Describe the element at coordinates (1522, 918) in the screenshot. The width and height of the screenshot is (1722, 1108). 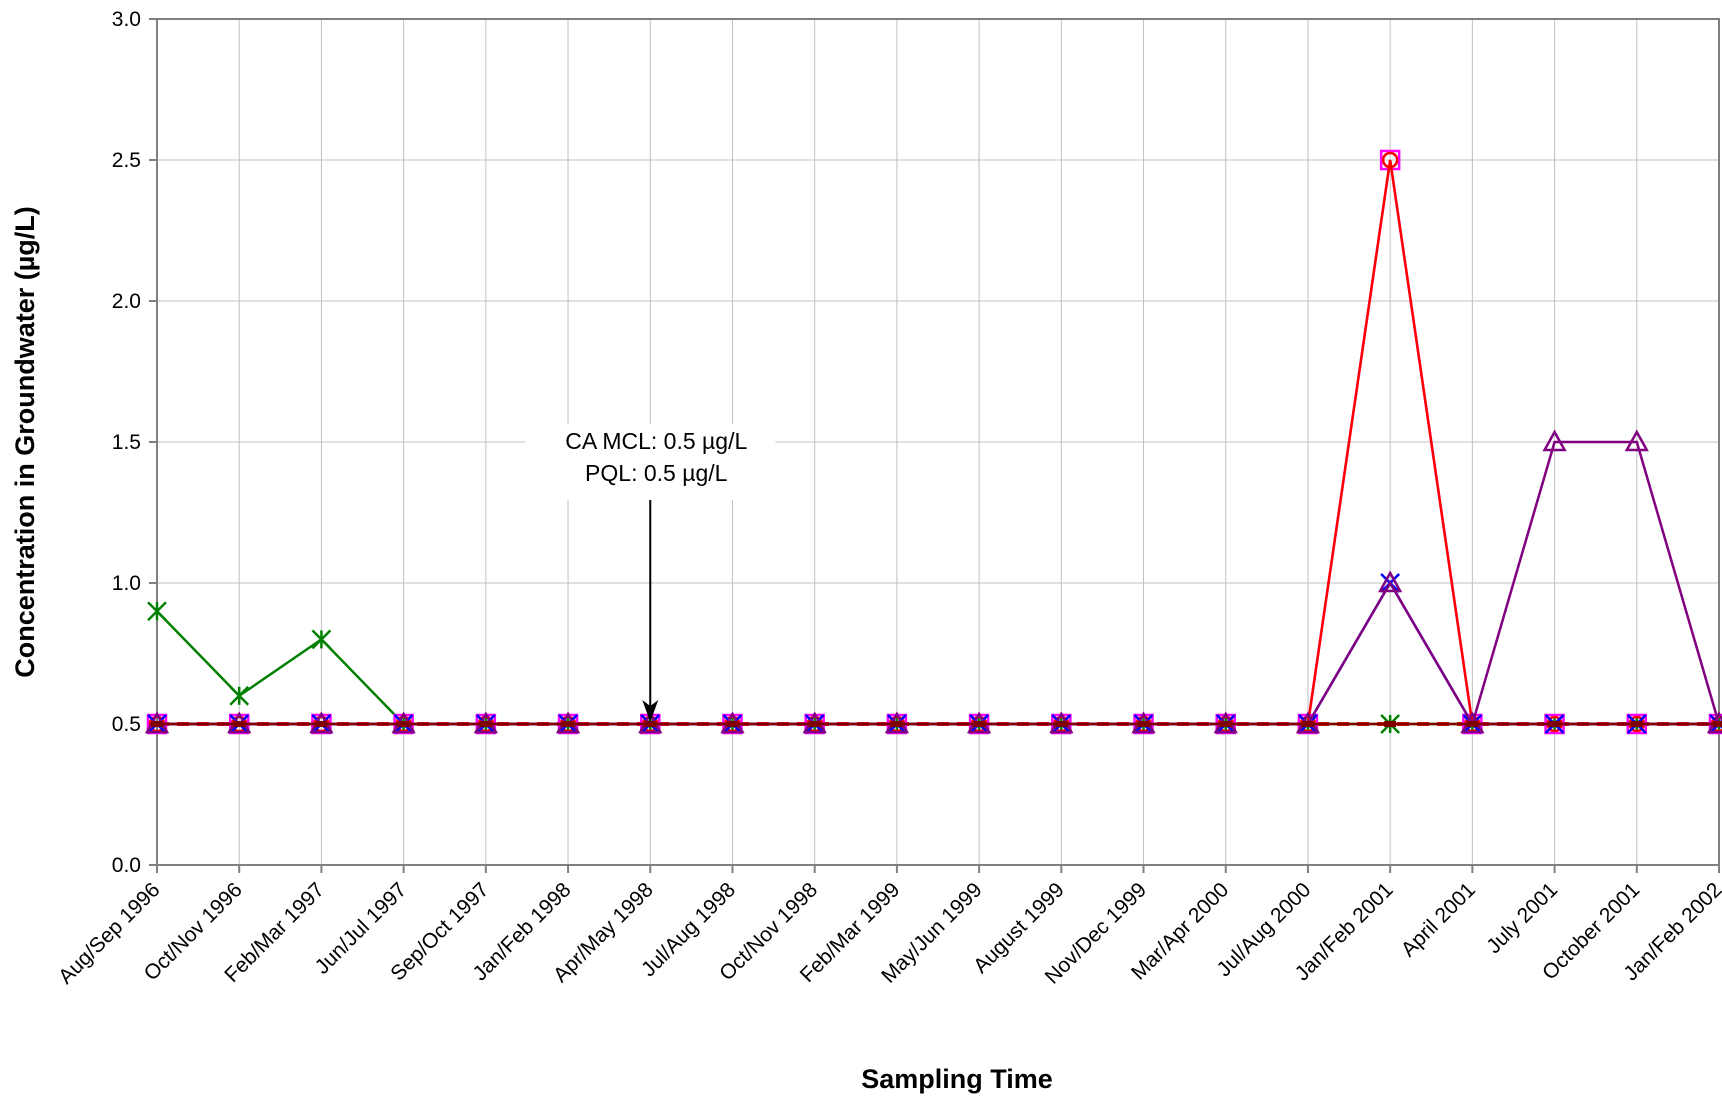
I see `x-tick-label: July 2001` at that location.